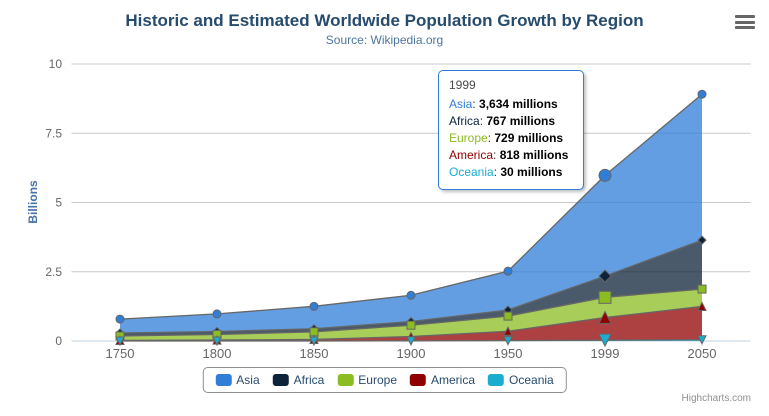  I want to click on tooltip-series-name: Asia, so click(461, 104).